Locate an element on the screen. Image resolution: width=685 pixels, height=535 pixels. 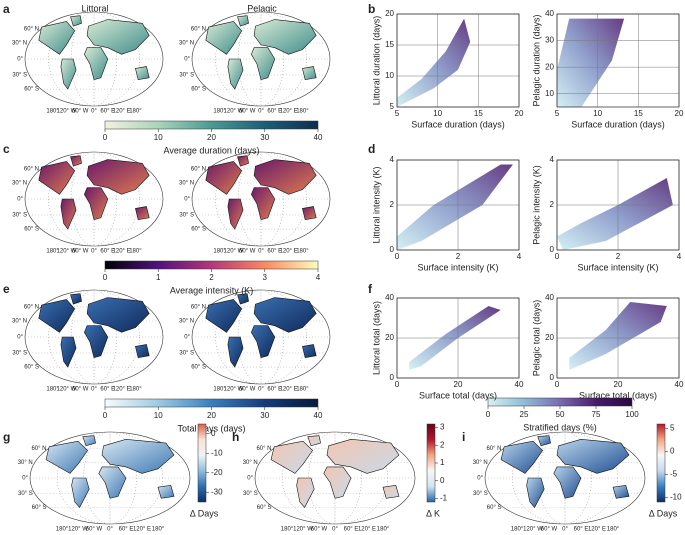
colorbar-tick-label: 75 is located at coordinates (596, 414).